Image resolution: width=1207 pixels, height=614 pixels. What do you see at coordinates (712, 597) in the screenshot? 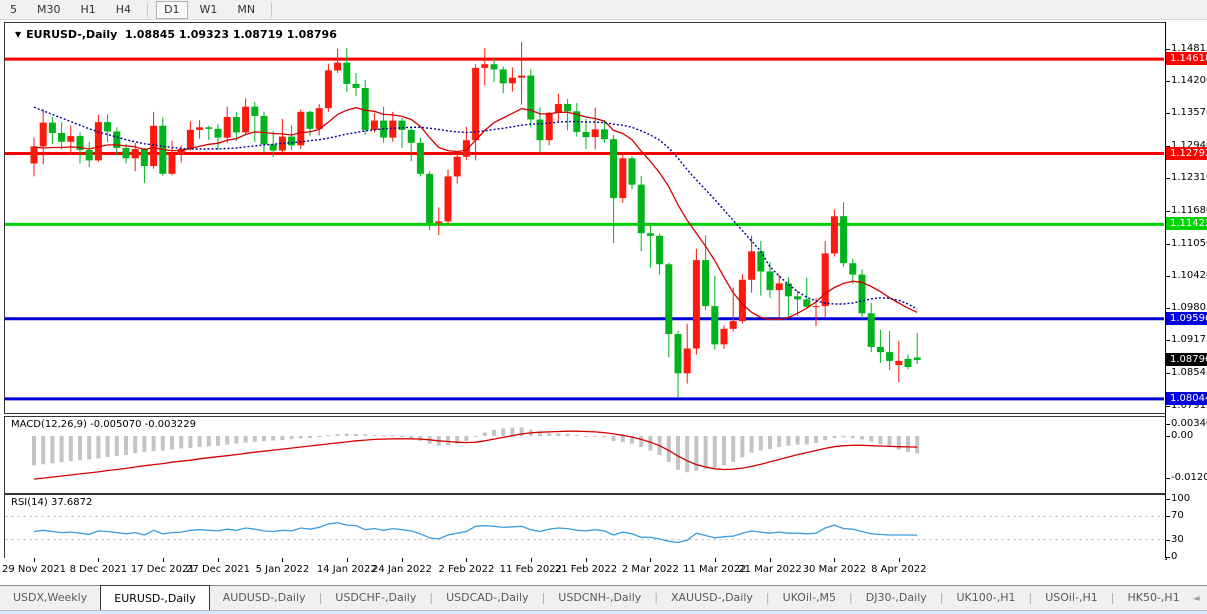
I see `tab-XAUUSD--Daily: XAUUSD-,Daily` at bounding box center [712, 597].